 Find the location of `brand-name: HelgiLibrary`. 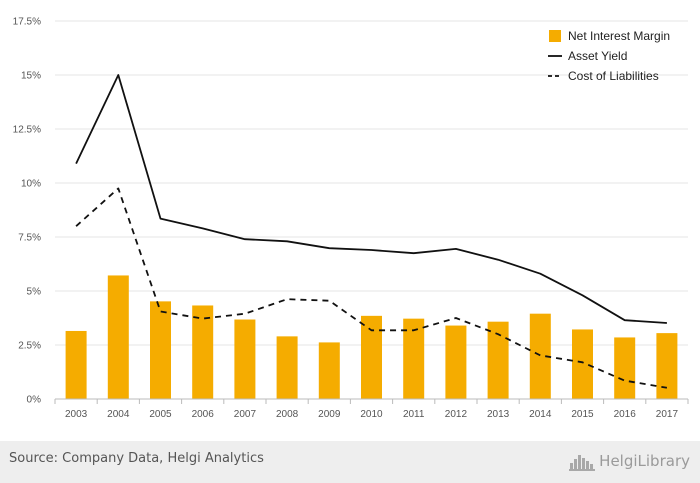

brand-name: HelgiLibrary is located at coordinates (644, 461).